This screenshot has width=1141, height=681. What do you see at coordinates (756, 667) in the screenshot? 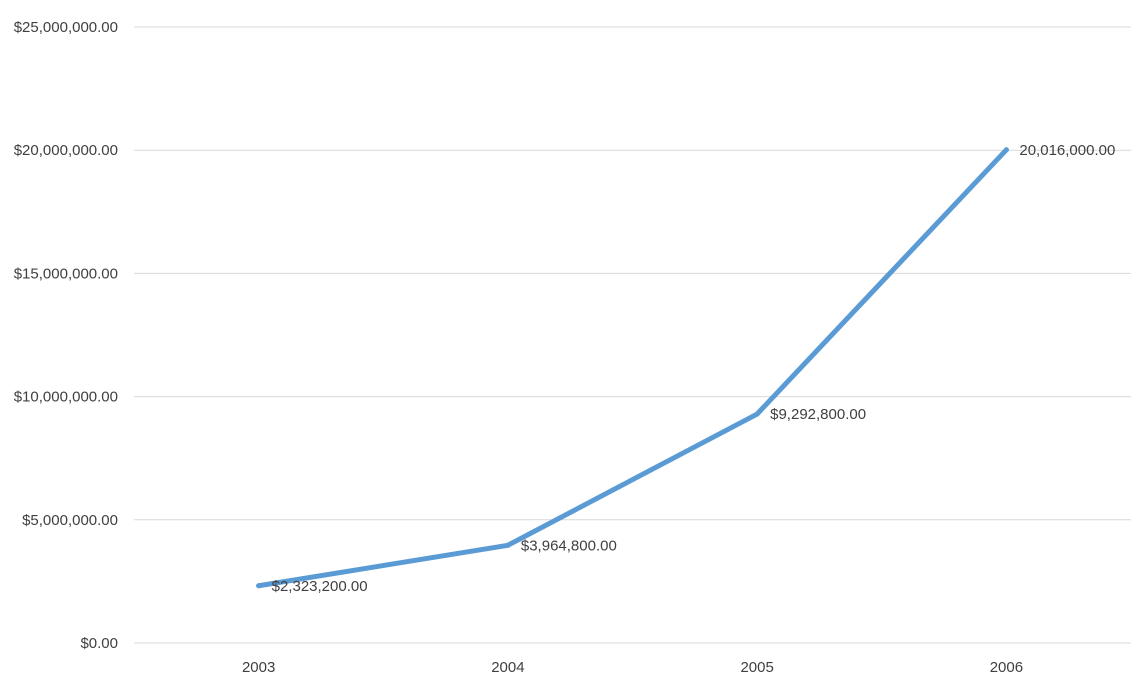
I see `x-tick-label: 2005` at bounding box center [756, 667].